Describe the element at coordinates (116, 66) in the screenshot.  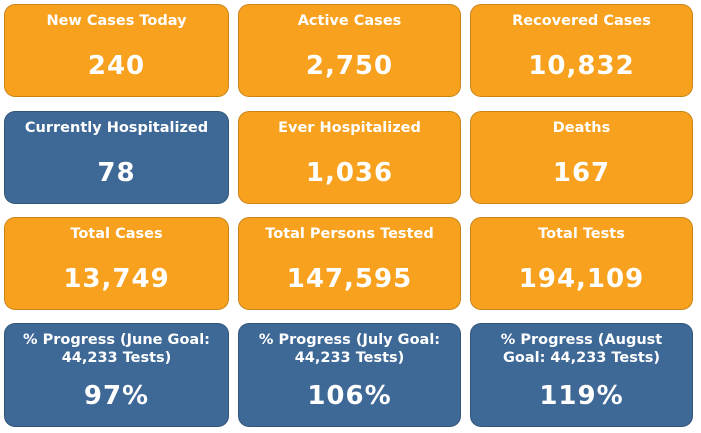
I see `kpi-value: 240` at that location.